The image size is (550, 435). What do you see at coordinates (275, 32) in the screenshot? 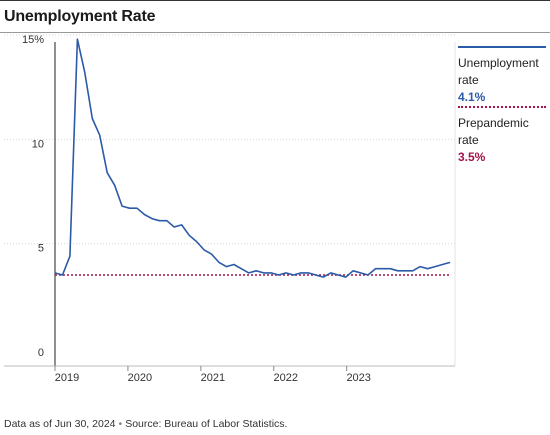
I see `title-rule` at bounding box center [275, 32].